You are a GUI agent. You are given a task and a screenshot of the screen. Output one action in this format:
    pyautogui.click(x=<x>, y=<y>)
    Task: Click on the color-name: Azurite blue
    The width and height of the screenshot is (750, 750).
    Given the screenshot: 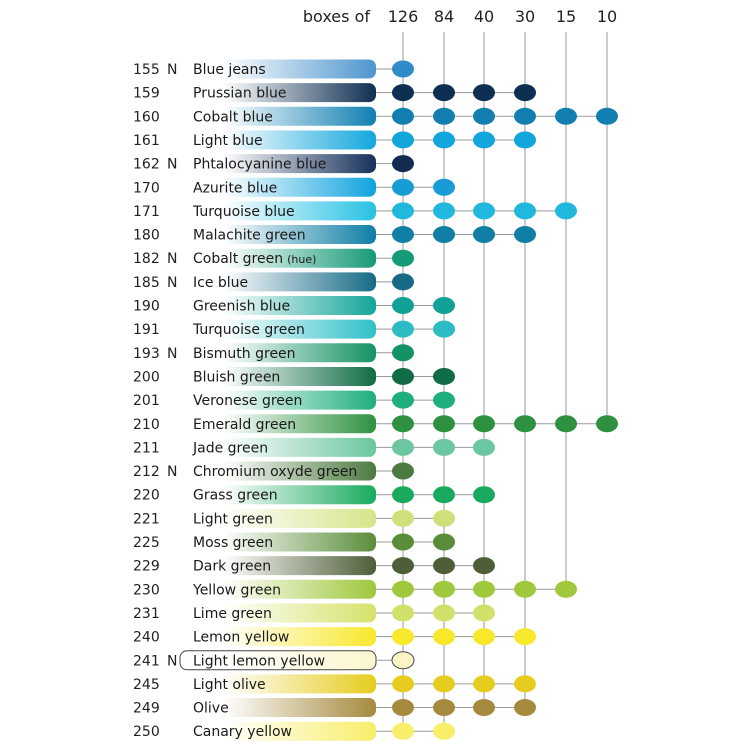 What is the action you would take?
    pyautogui.click(x=235, y=188)
    